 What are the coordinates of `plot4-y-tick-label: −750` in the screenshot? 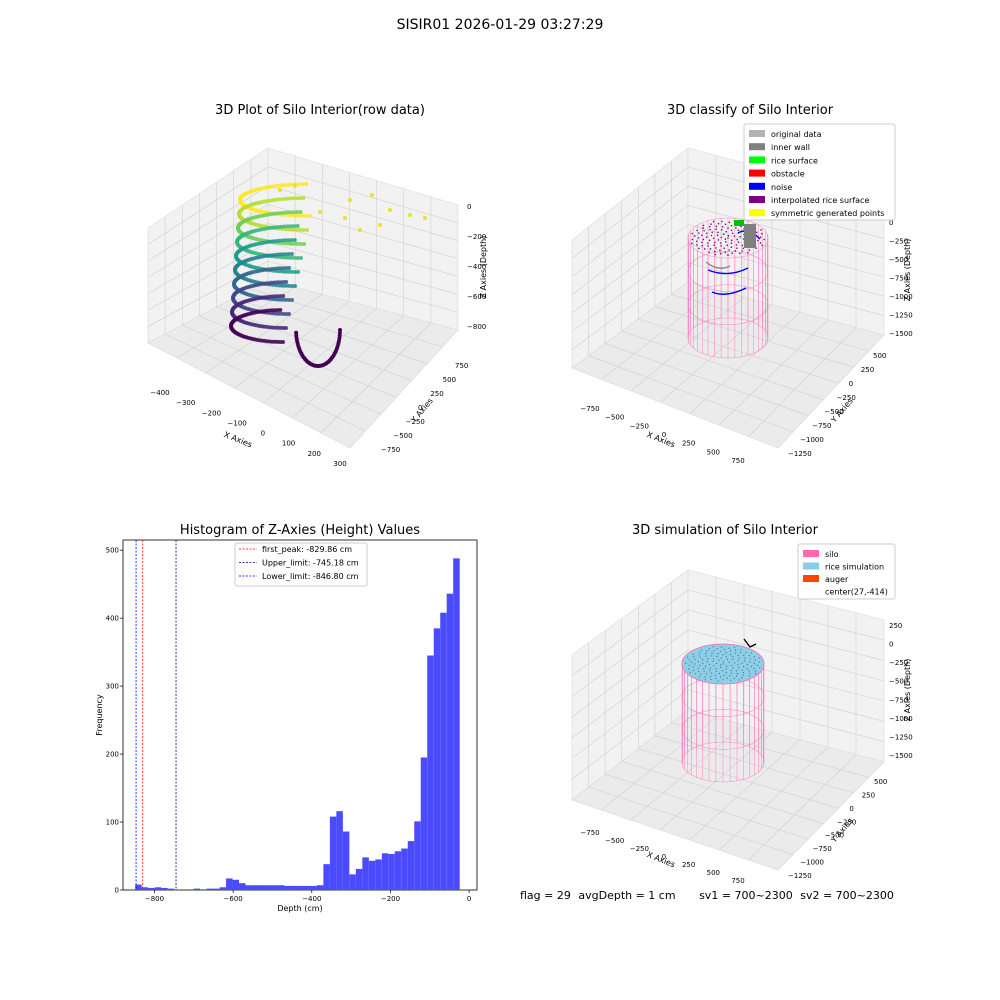 It's located at (822, 849).